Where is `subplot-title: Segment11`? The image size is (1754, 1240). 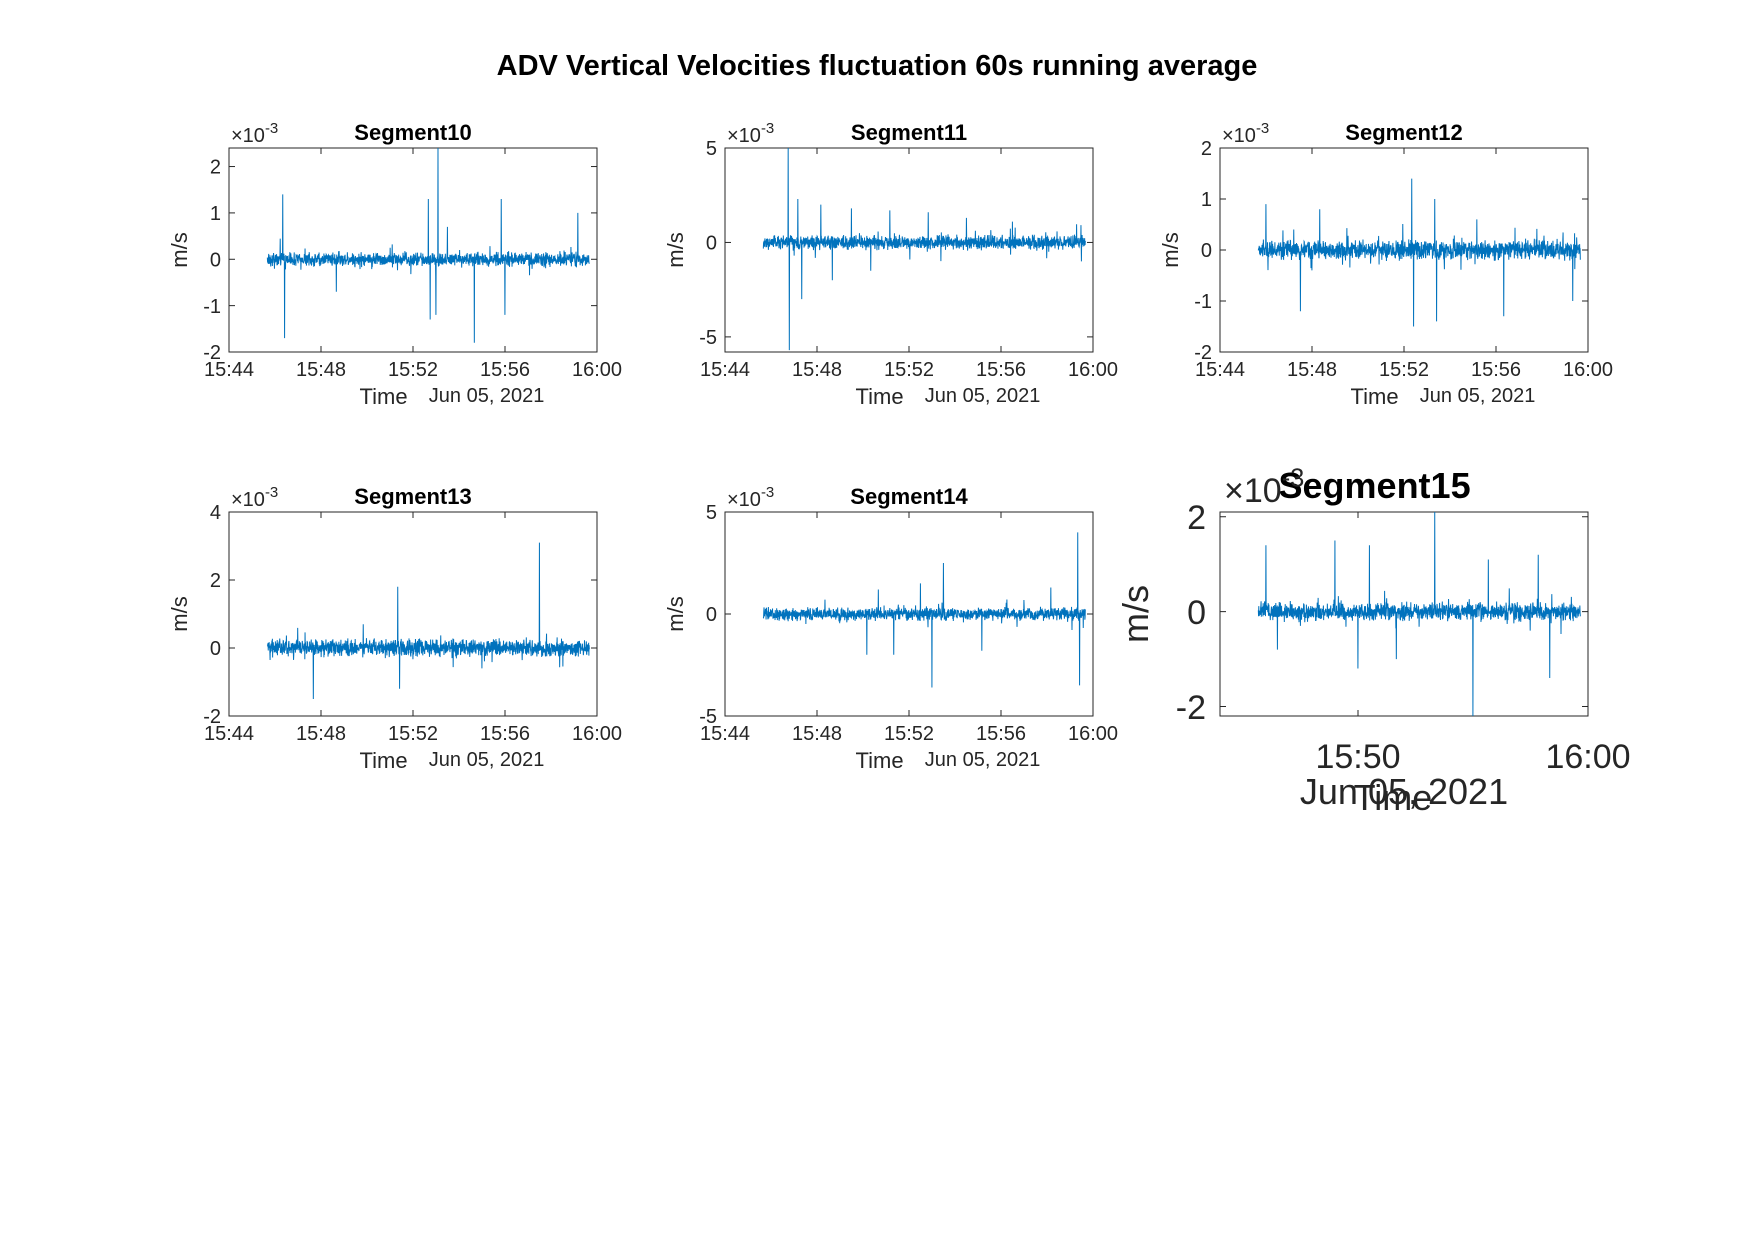
subplot-title: Segment11 is located at coordinates (909, 132).